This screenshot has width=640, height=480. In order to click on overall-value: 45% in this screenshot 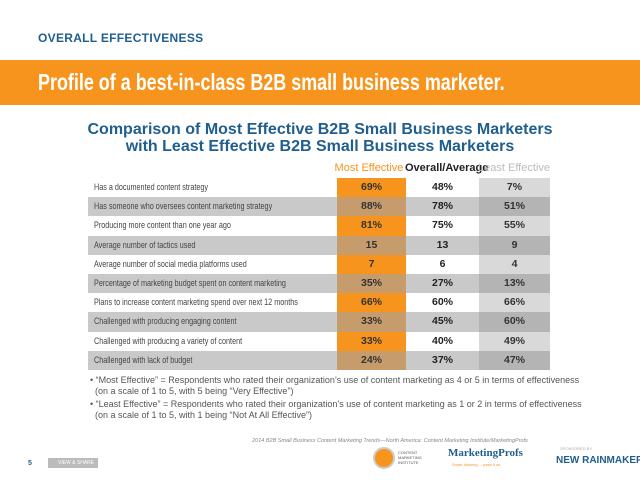, I will do `click(442, 321)`.